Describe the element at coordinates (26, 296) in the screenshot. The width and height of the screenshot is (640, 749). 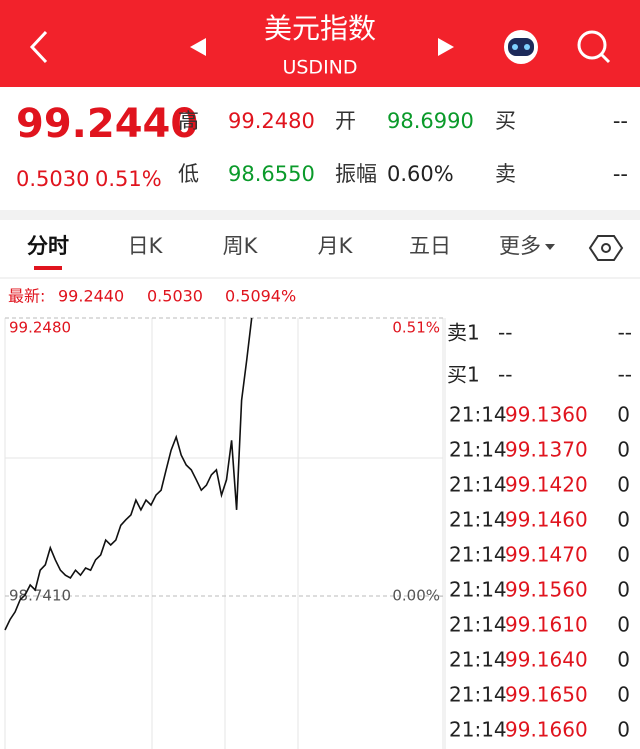
I see `latest-label: 最新:` at that location.